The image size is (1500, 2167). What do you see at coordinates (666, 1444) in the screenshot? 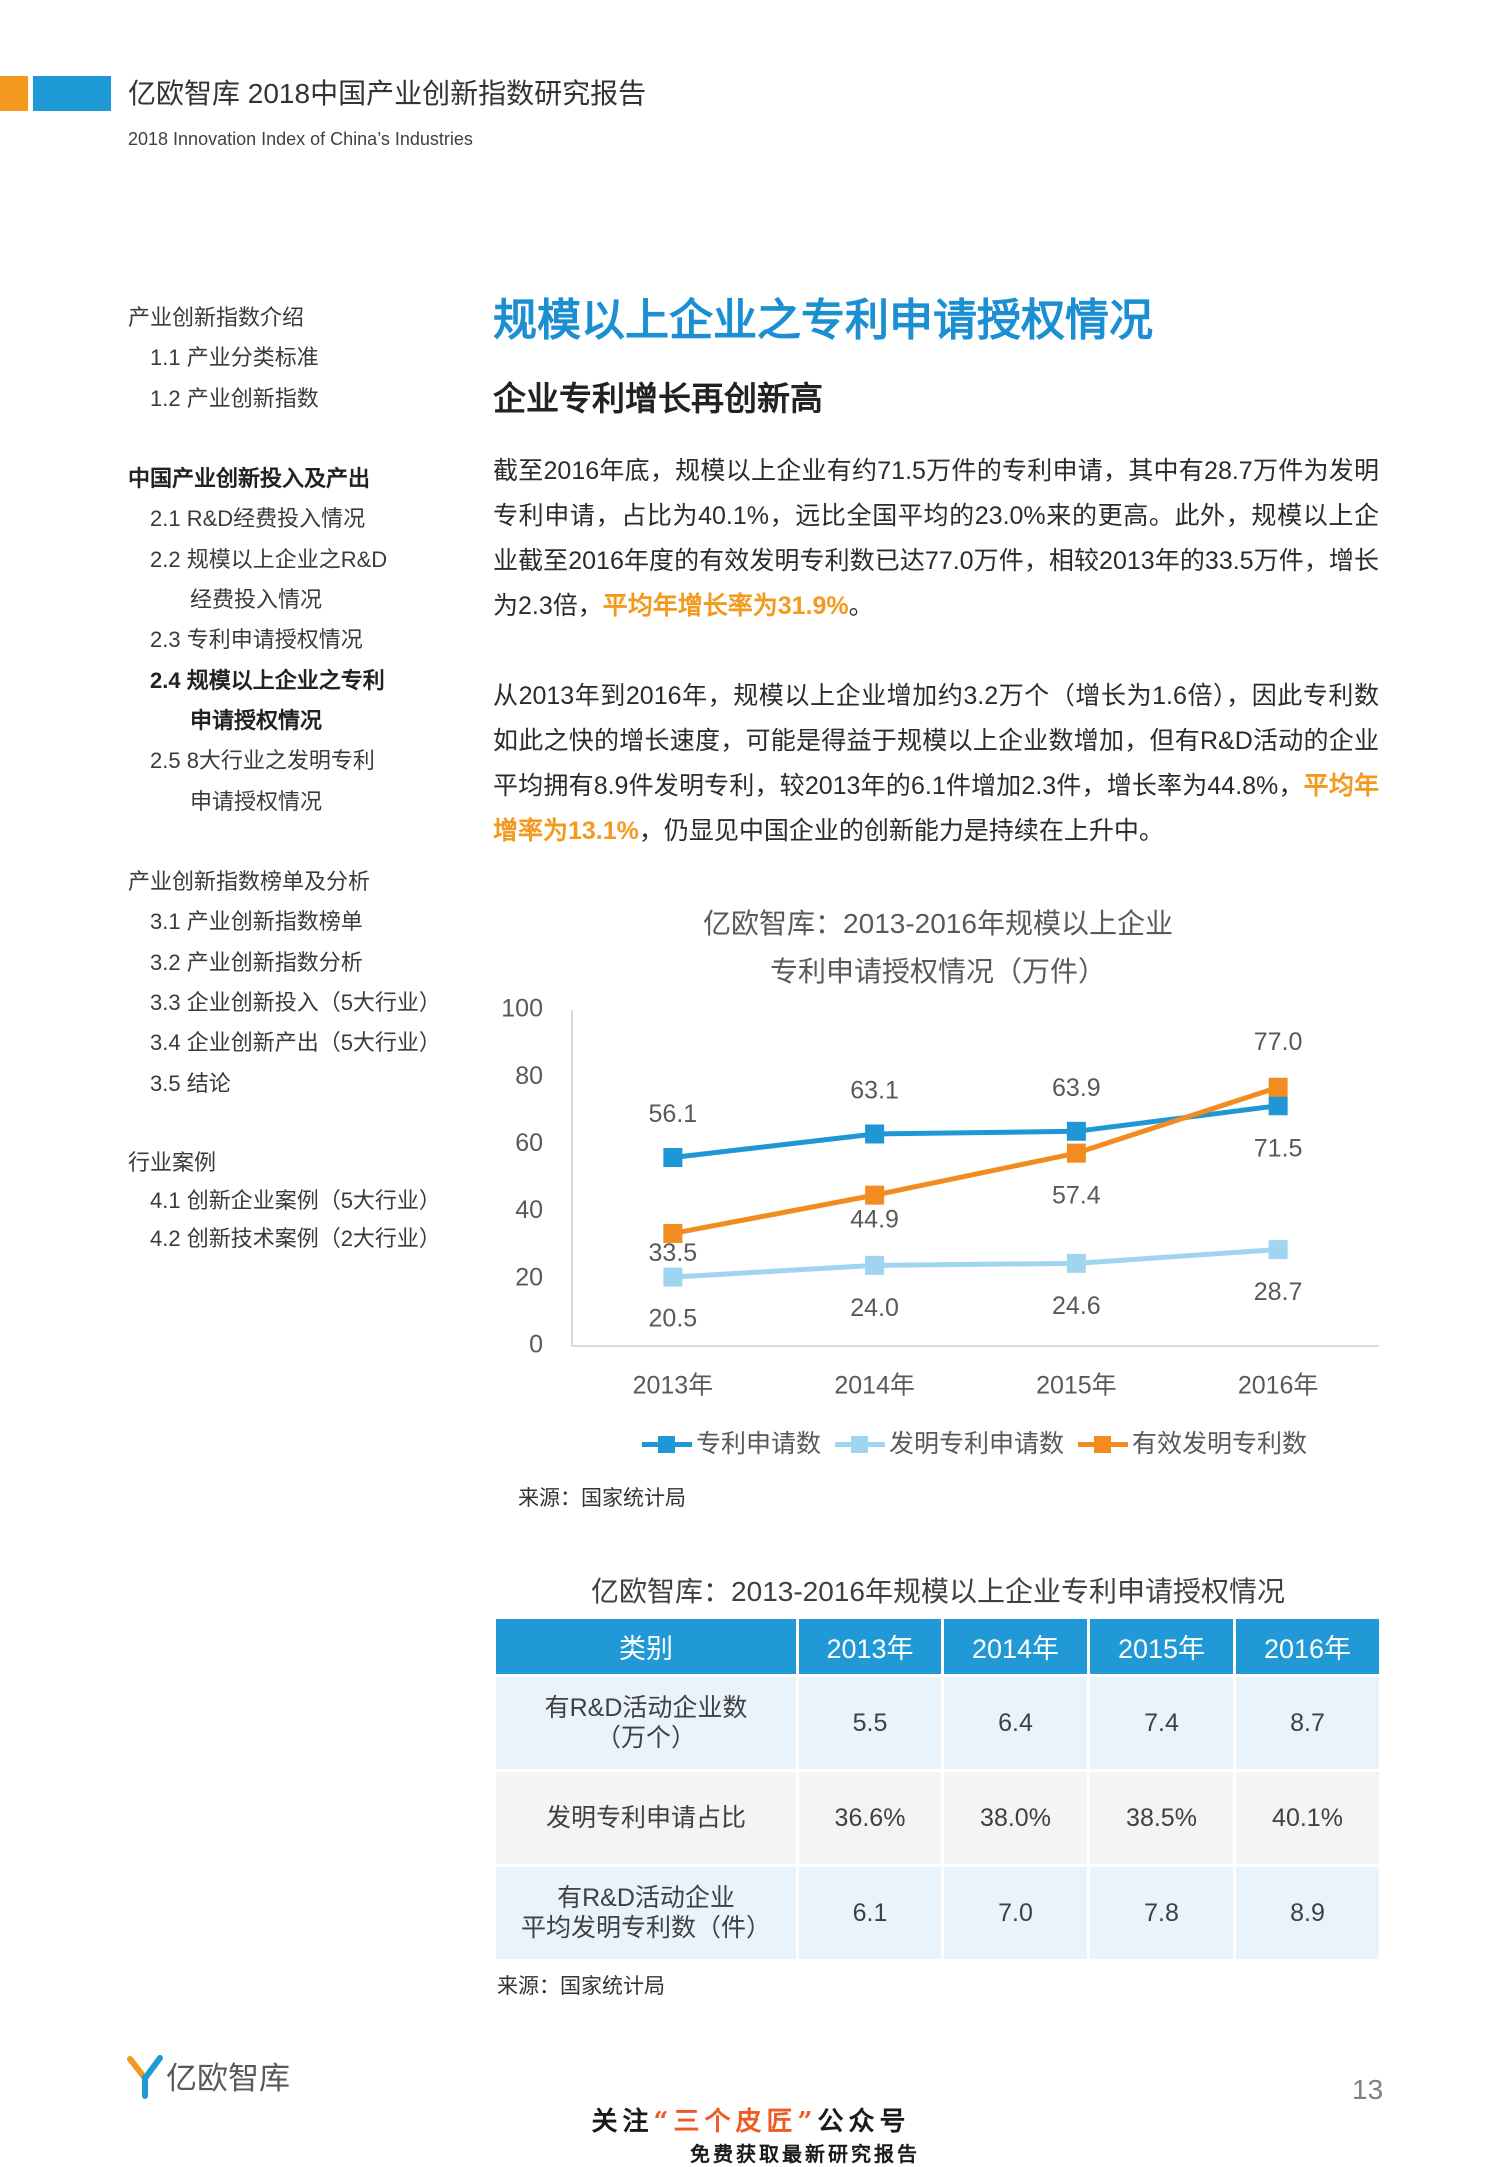
I see `legend-square-marker` at bounding box center [666, 1444].